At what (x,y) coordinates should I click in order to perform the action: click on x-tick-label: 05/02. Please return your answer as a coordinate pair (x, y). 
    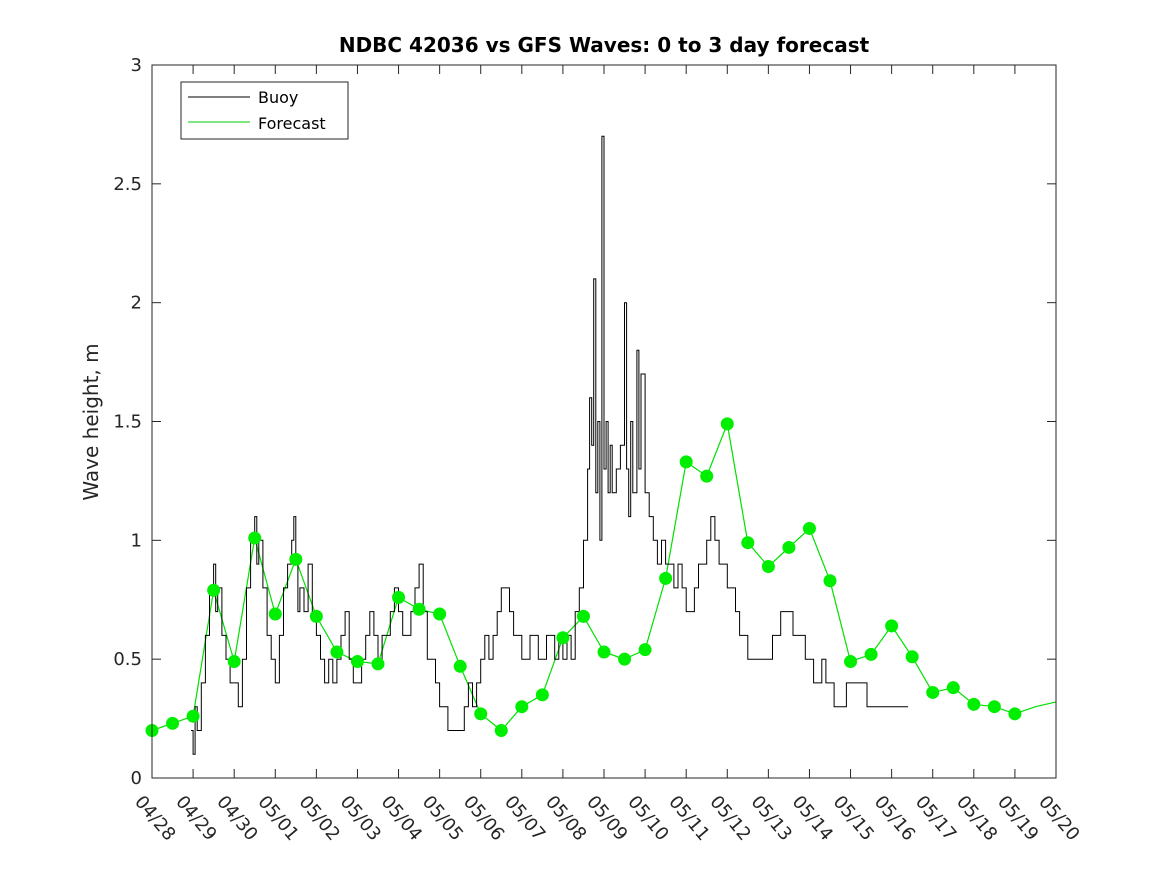
    Looking at the image, I should click on (319, 818).